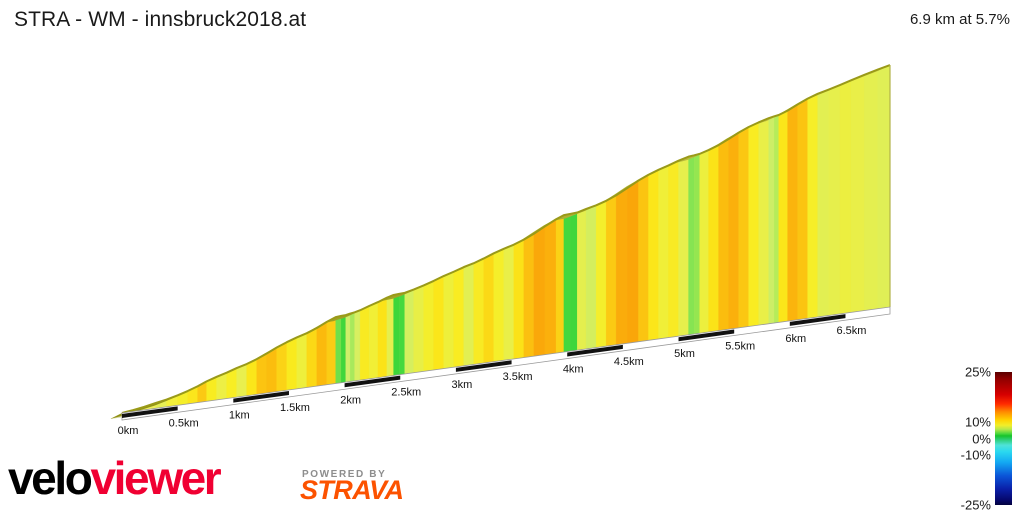 The width and height of the screenshot is (1024, 513). Describe the element at coordinates (406, 393) in the screenshot. I see `axis-label-2-5km: 2.5km` at that location.